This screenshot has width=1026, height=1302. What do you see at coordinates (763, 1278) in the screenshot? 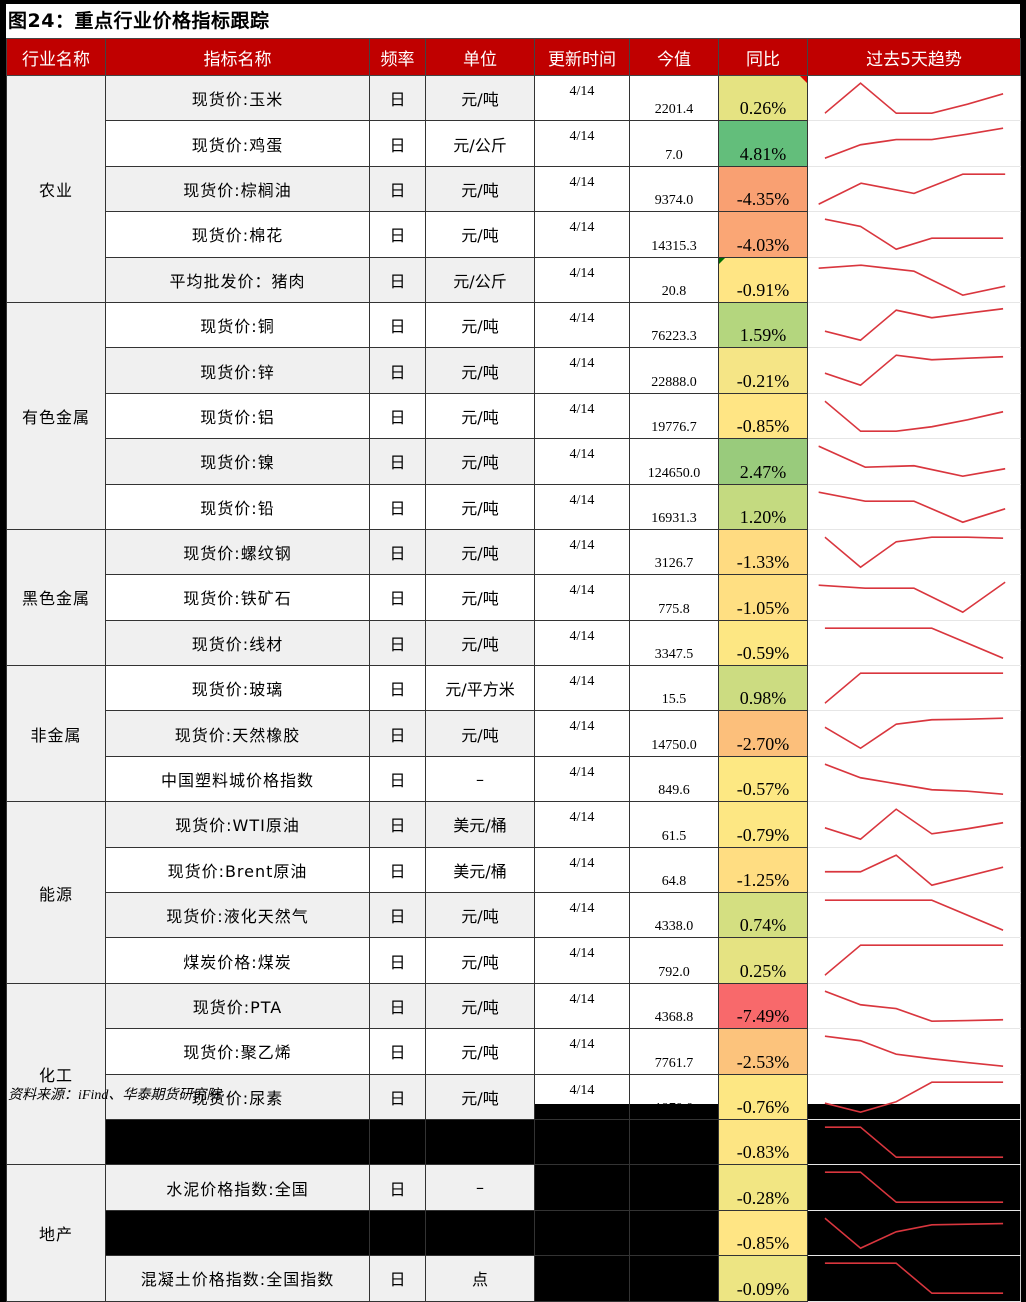
I see `yoy-cell: -0.09%` at bounding box center [763, 1278].